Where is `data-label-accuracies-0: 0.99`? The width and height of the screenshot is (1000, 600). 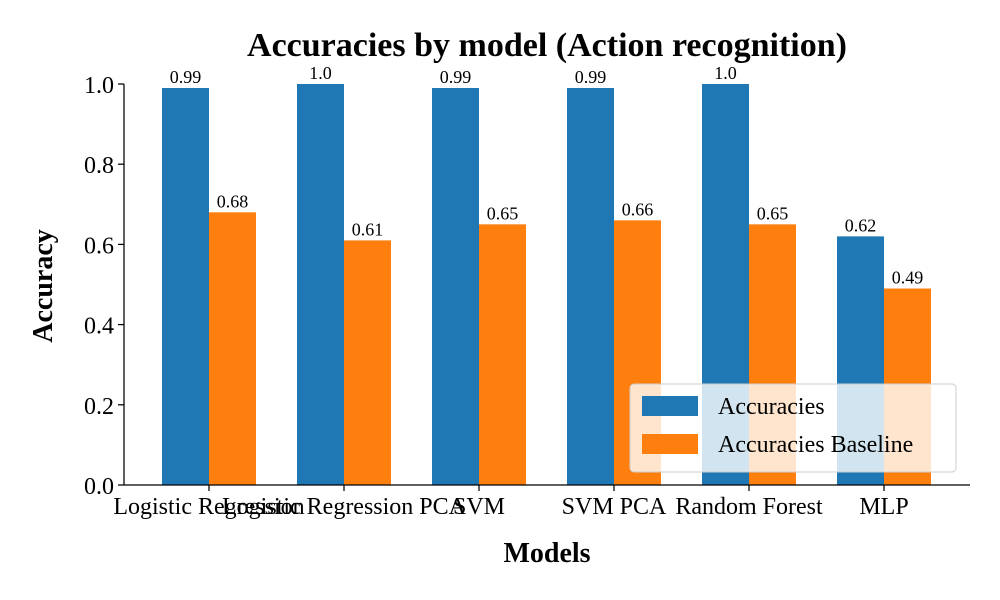
data-label-accuracies-0: 0.99 is located at coordinates (186, 77).